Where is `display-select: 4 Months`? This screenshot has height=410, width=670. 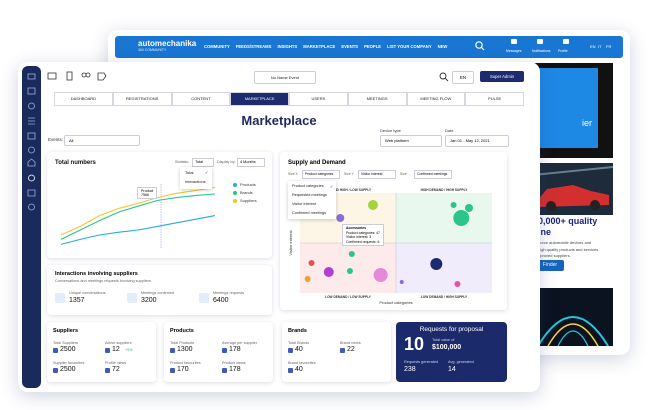 display-select: 4 Months is located at coordinates (251, 162).